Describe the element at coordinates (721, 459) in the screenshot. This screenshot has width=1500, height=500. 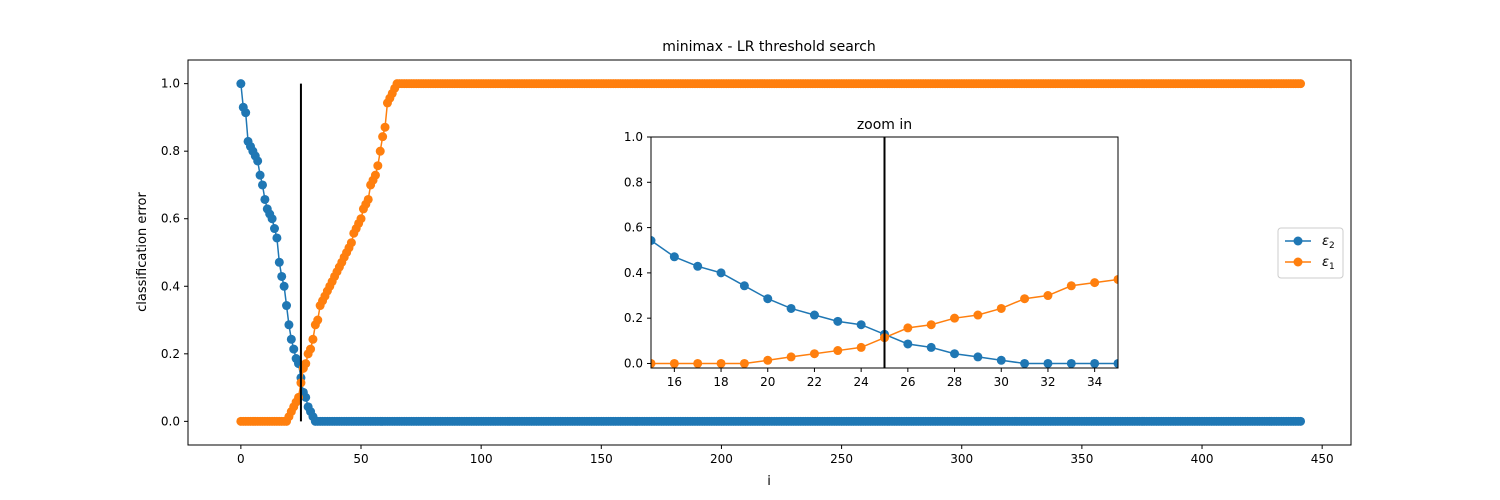
I see `main-x-tick-label: 200` at that location.